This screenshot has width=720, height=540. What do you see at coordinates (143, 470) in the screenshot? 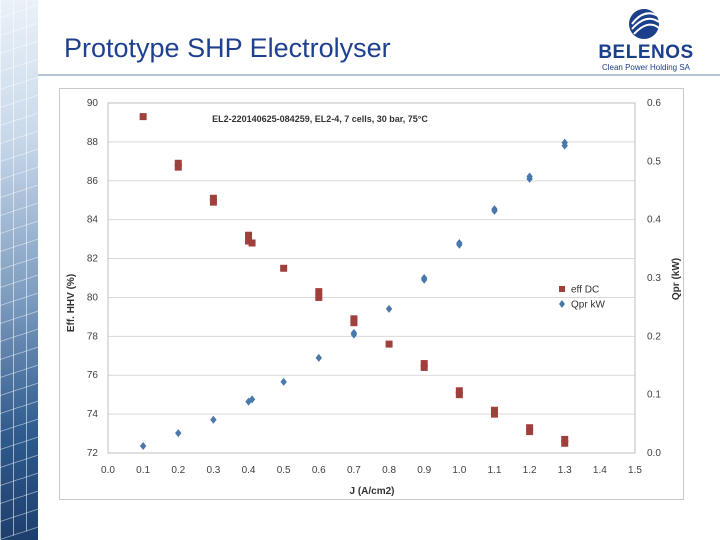
I see `x-tick-label: 0.1` at bounding box center [143, 470].